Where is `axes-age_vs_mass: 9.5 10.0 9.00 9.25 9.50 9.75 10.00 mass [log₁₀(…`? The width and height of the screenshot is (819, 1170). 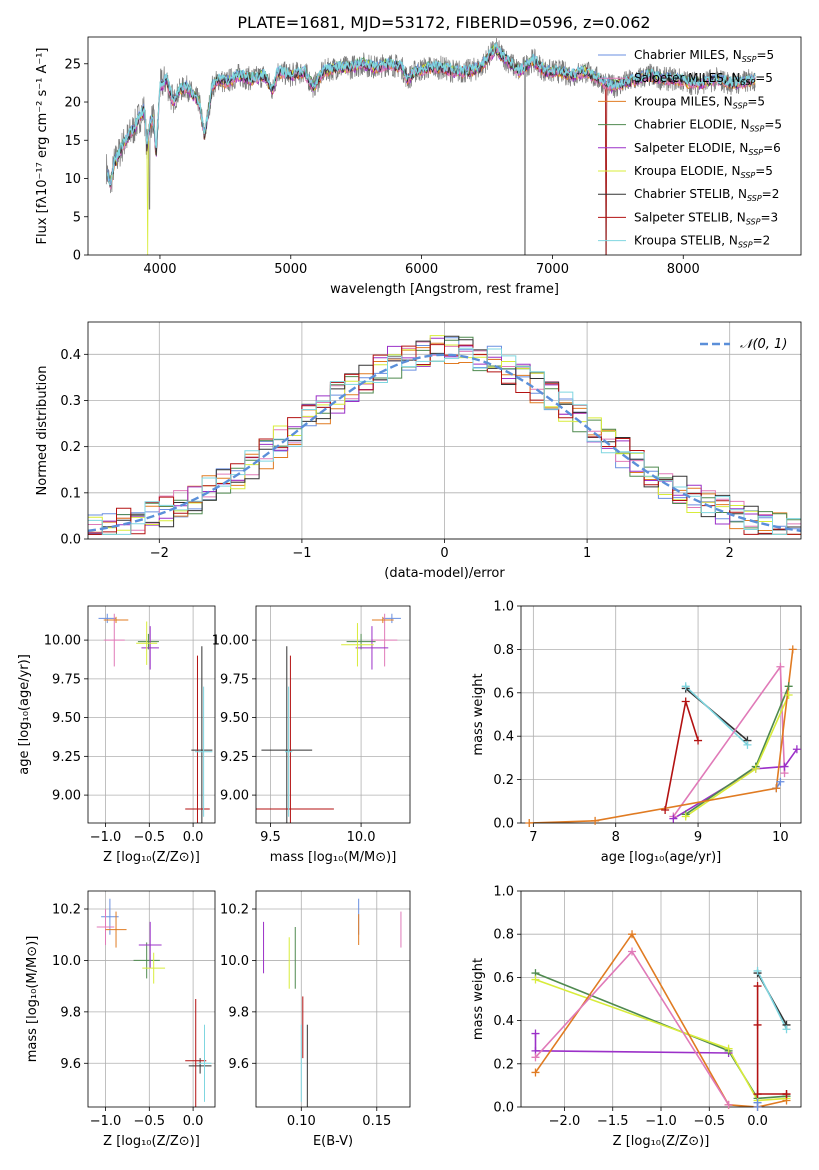
axes-age_vs_mass: 9.5 10.0 9.00 9.25 9.50 9.75 10.00 mass [log₁₀(… is located at coordinates (311, 735).